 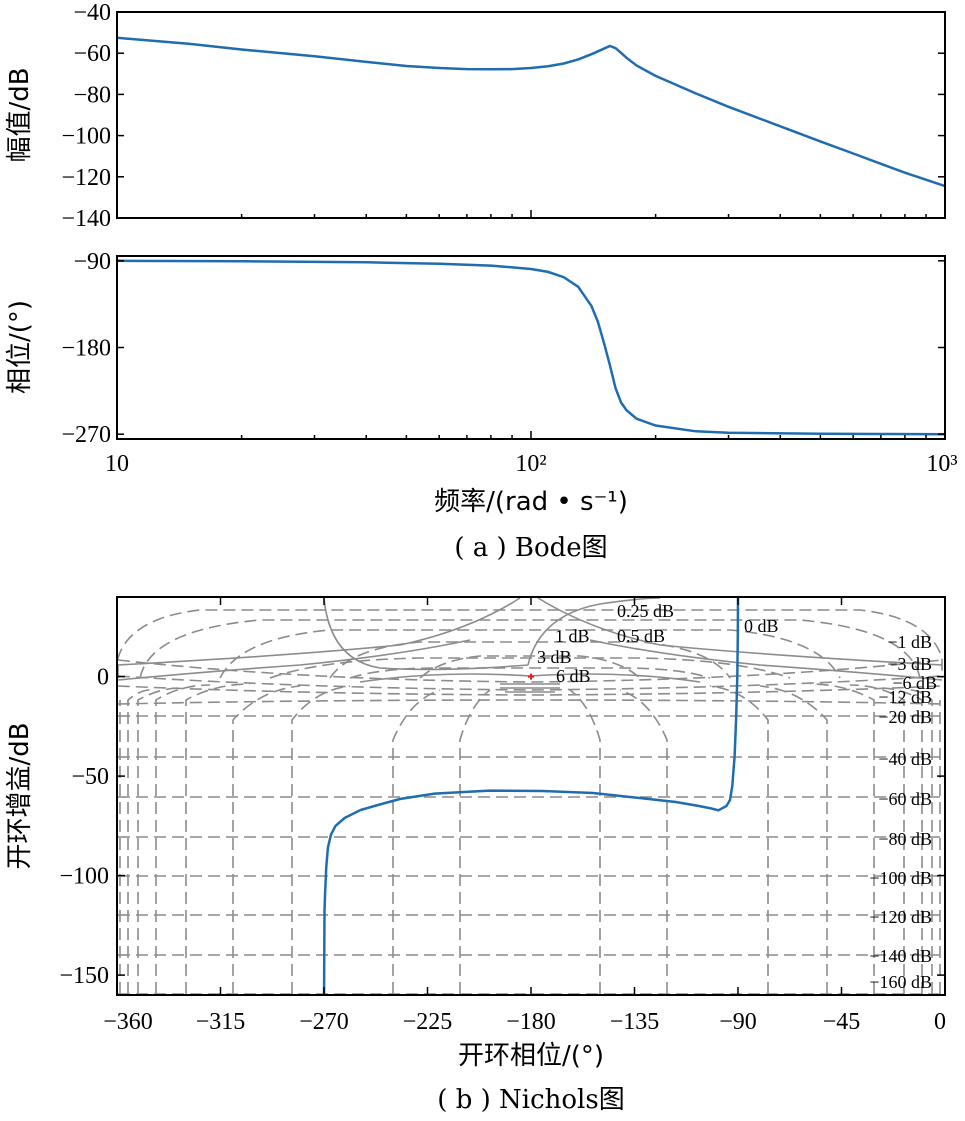 I want to click on magnitude-y-tick-label: −100, so click(x=86, y=137).